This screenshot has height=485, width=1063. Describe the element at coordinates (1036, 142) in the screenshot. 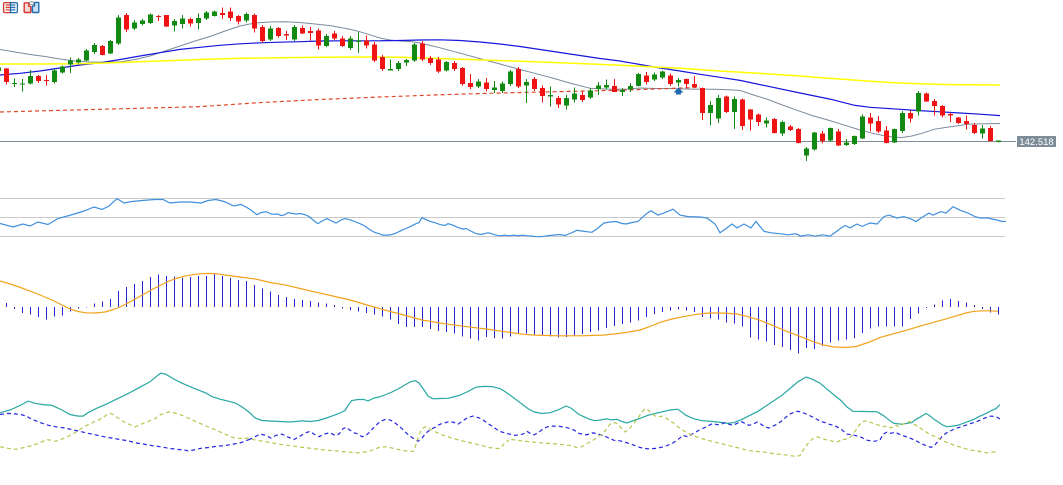

I see `svg-text: 142.518` at that location.